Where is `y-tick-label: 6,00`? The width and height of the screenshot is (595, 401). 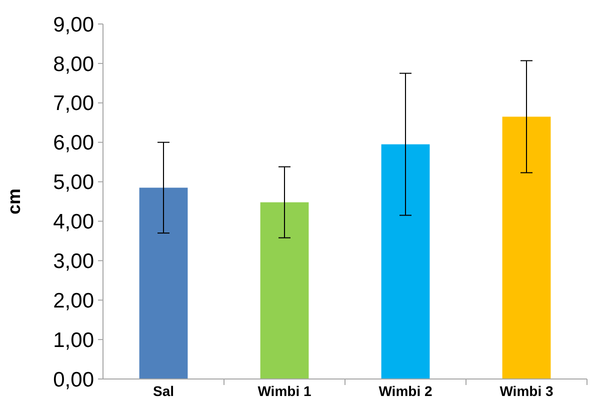
y-tick-label: 6,00 is located at coordinates (73, 143).